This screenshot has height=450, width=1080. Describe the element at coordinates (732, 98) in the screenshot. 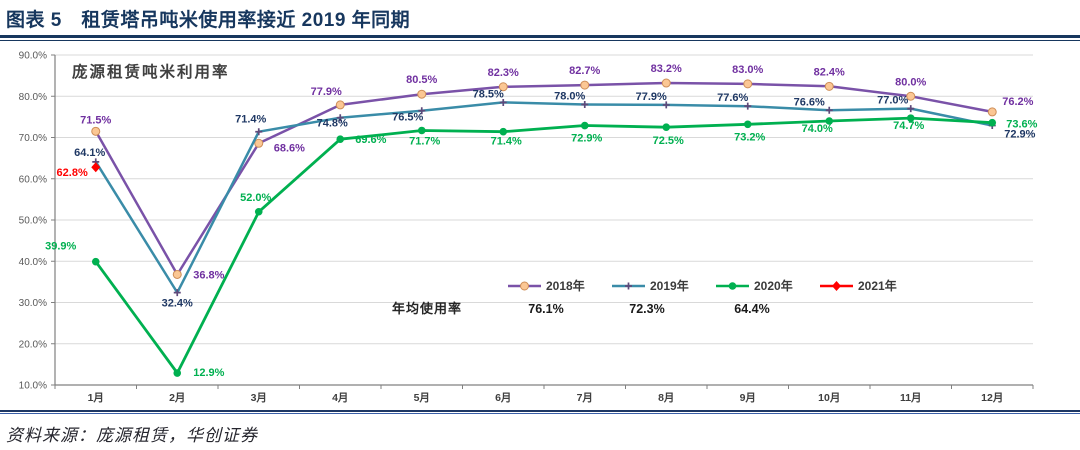

I see `data-label: 77.6%` at that location.